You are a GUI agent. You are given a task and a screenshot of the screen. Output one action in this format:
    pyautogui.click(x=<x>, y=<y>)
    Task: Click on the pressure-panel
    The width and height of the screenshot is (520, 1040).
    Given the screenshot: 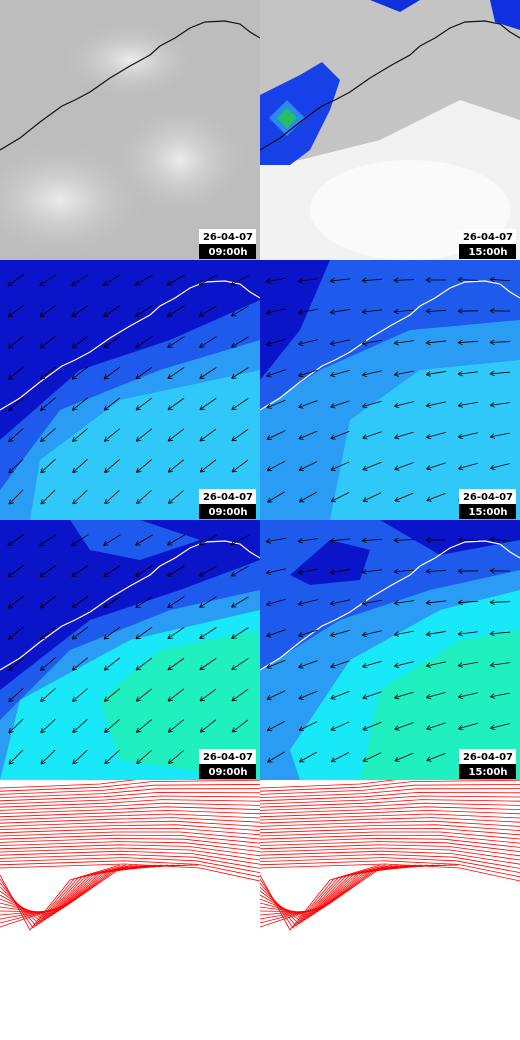 What is the action you would take?
    pyautogui.click(x=390, y=855)
    